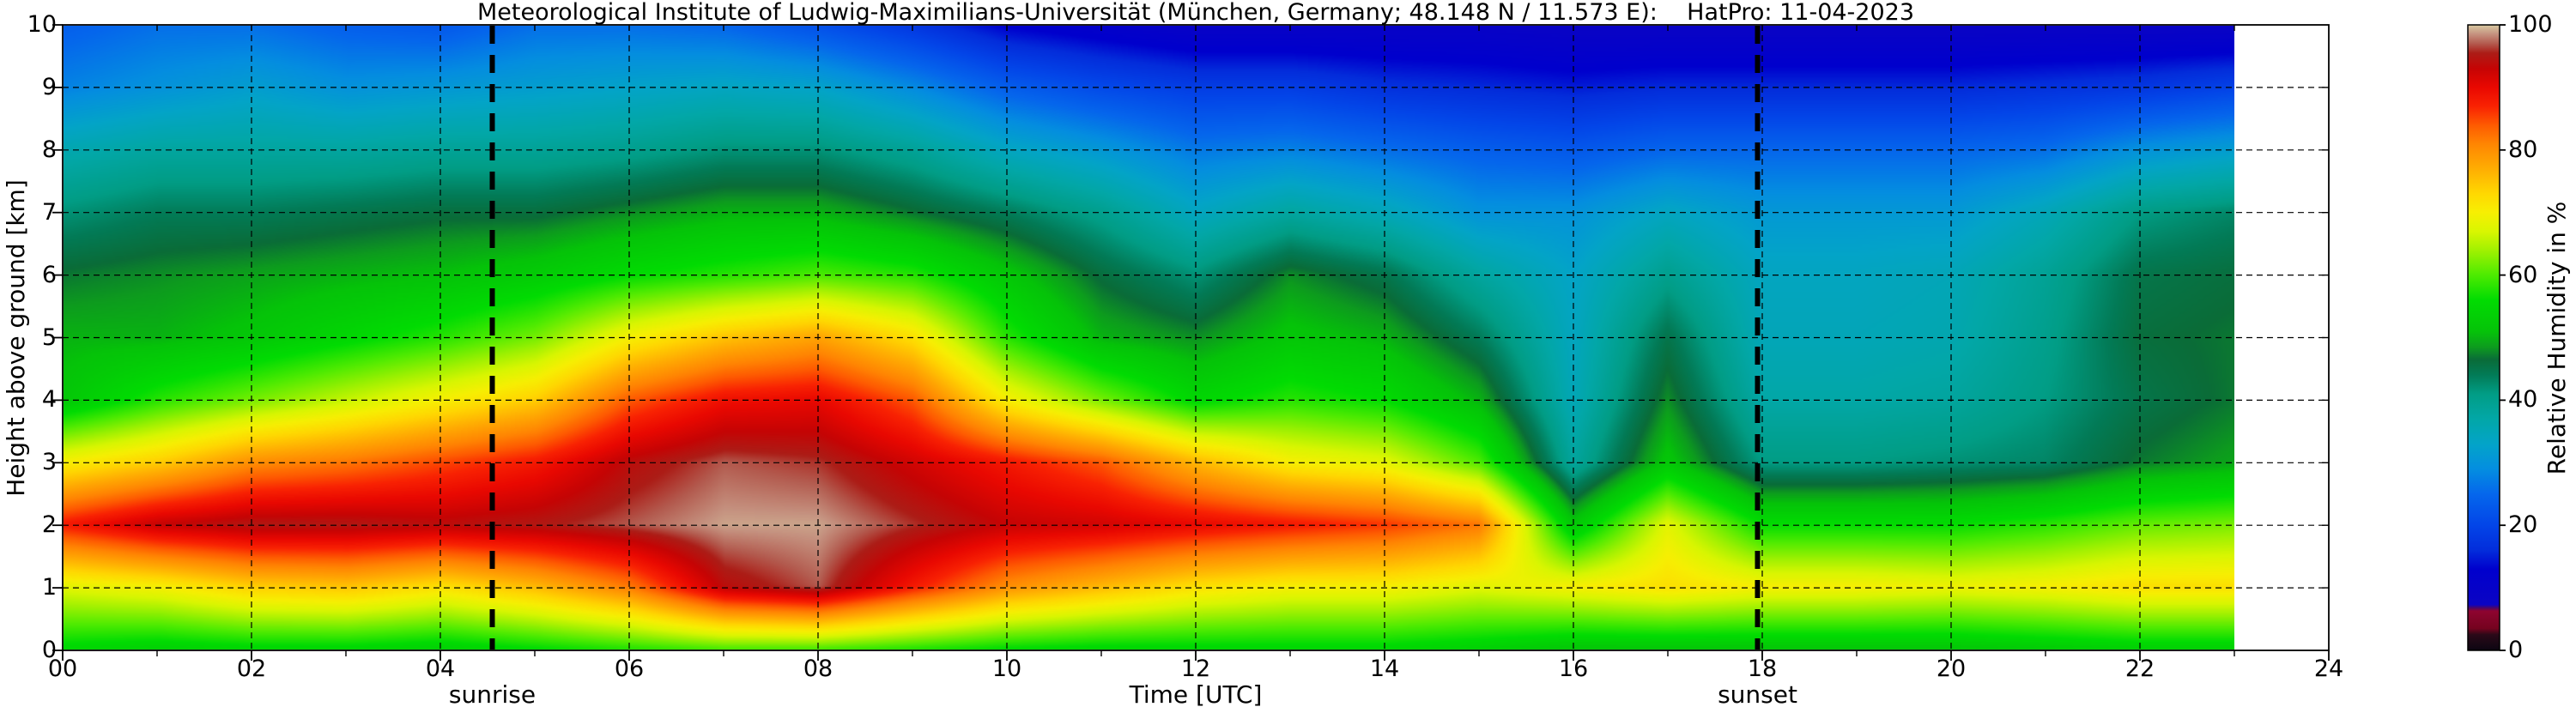  What do you see at coordinates (49, 212) in the screenshot?
I see `y-tick-label: 7` at bounding box center [49, 212].